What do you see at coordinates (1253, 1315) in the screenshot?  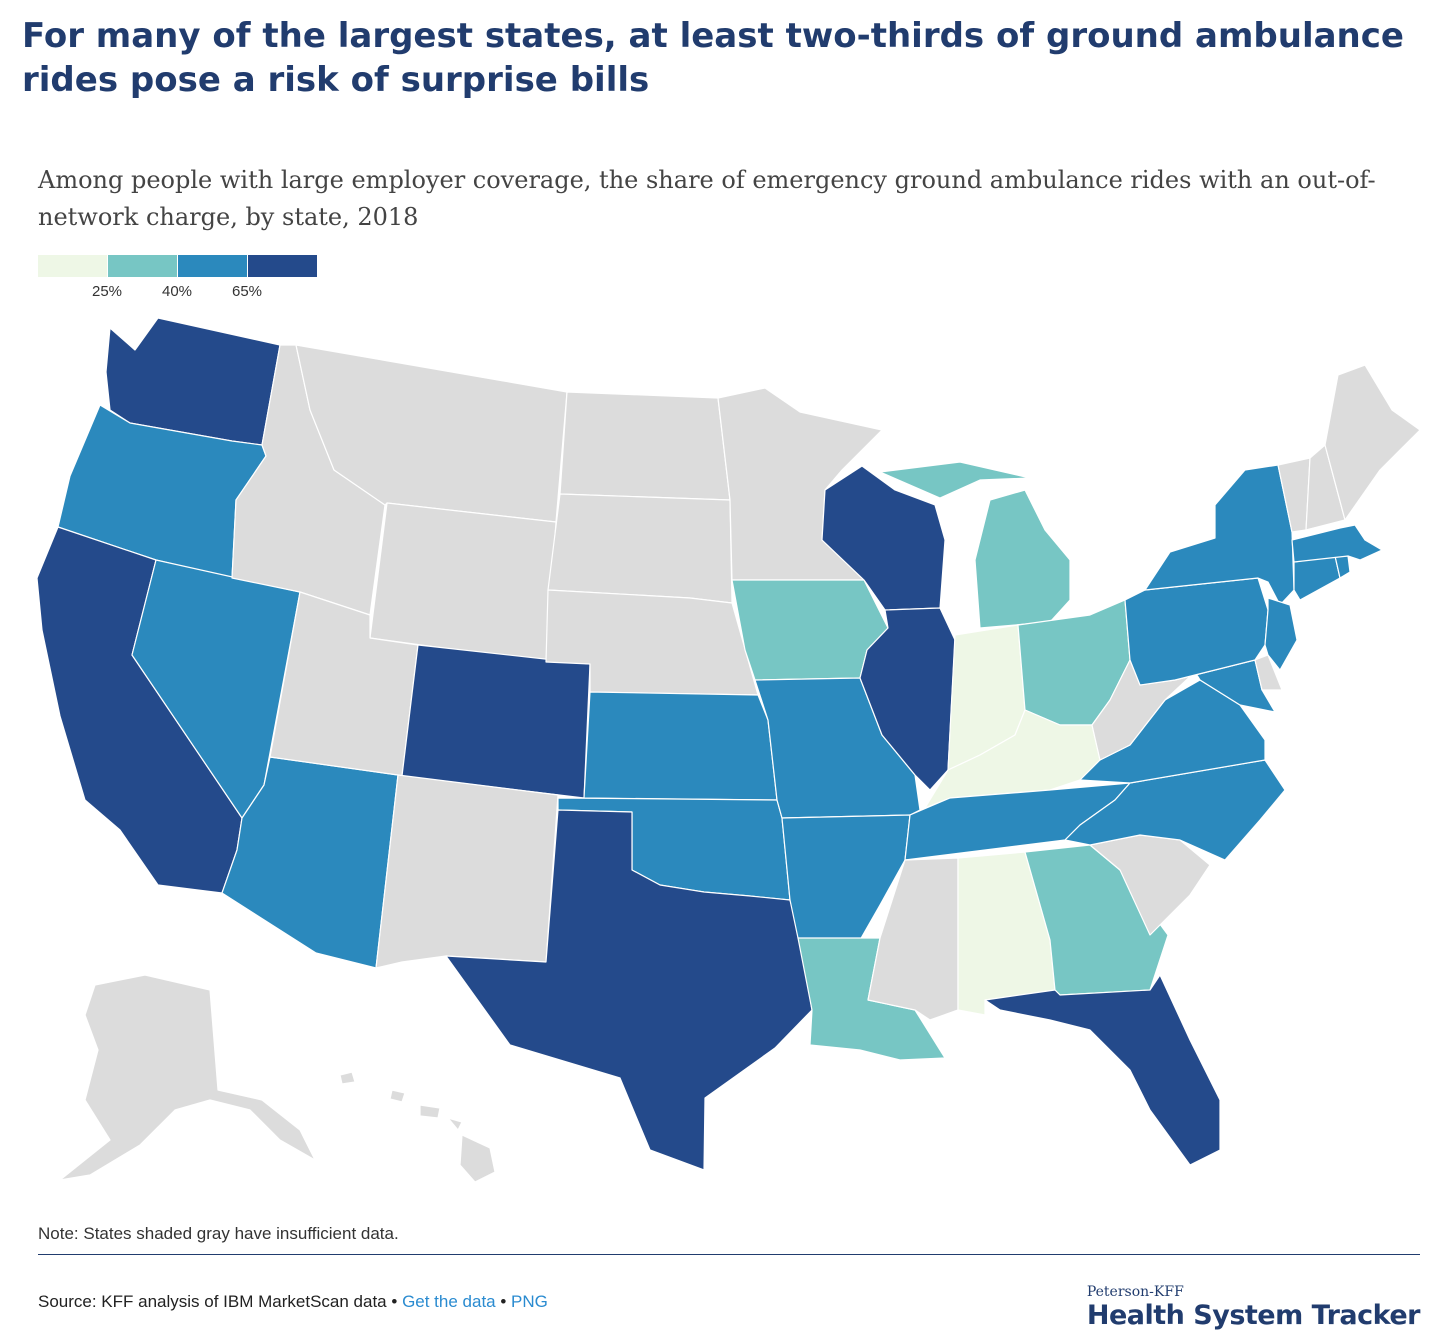 I see `brand-logo-bottom: Health System Tracker` at bounding box center [1253, 1315].